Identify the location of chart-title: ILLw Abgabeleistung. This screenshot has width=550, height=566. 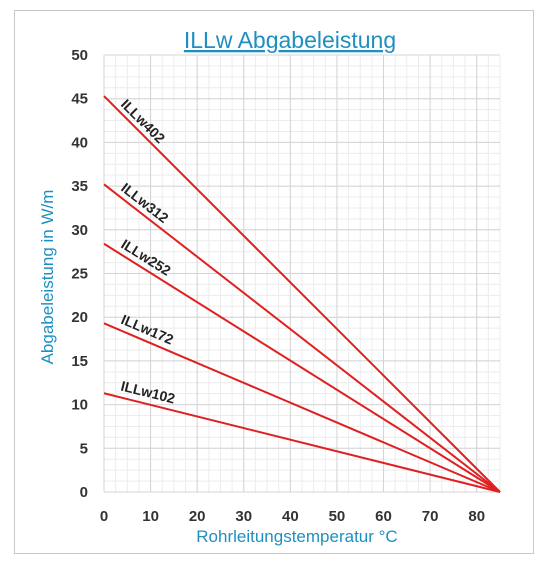
(290, 40).